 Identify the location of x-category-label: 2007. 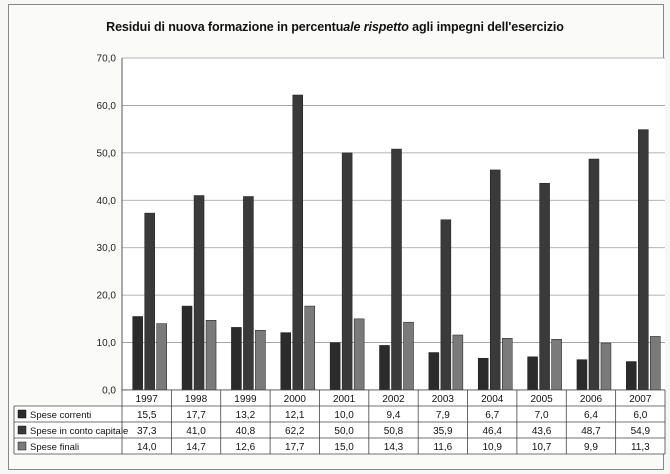
(640, 399).